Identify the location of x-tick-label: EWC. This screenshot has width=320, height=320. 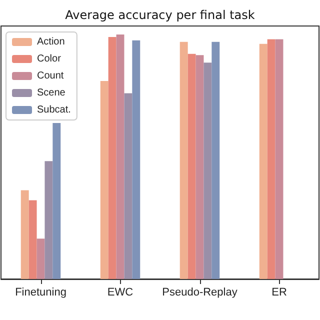
(120, 292).